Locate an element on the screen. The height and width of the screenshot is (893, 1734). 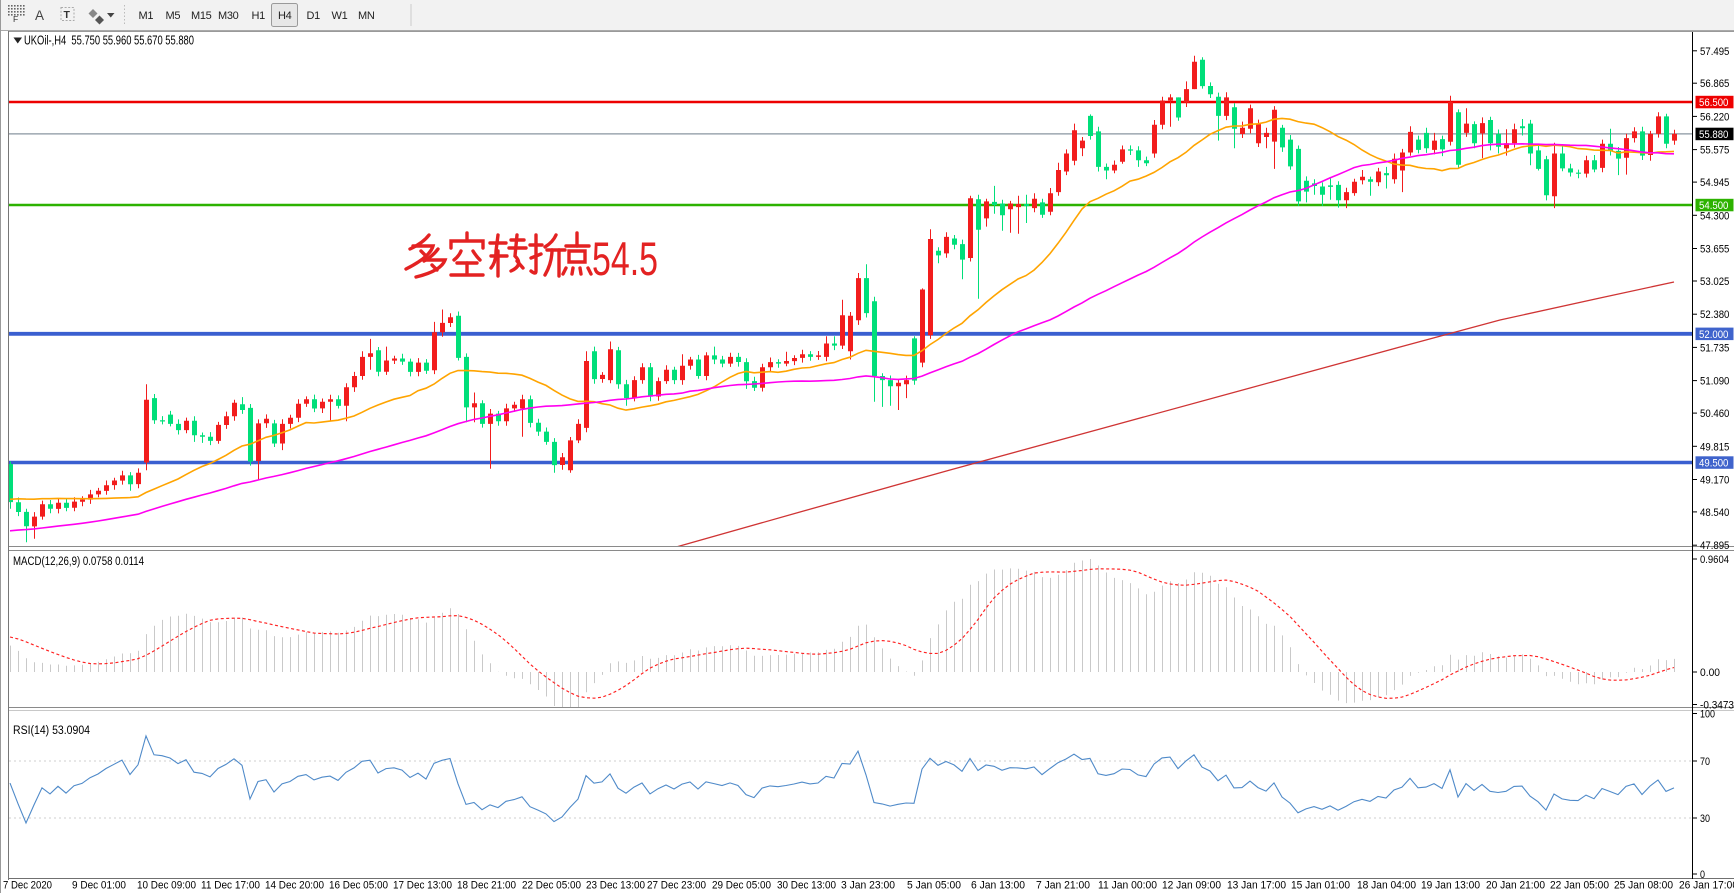
svg-text: 48.540 is located at coordinates (1714, 513).